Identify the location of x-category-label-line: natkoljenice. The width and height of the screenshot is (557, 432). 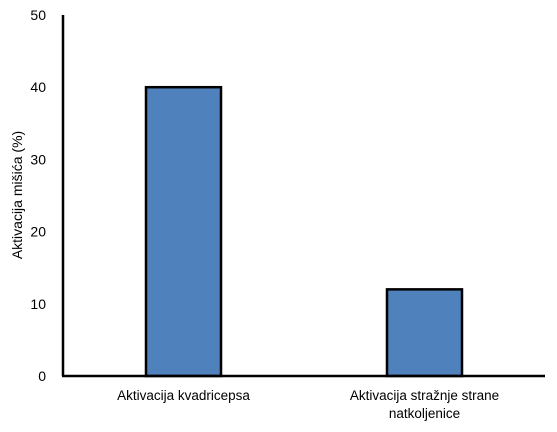
(424, 413).